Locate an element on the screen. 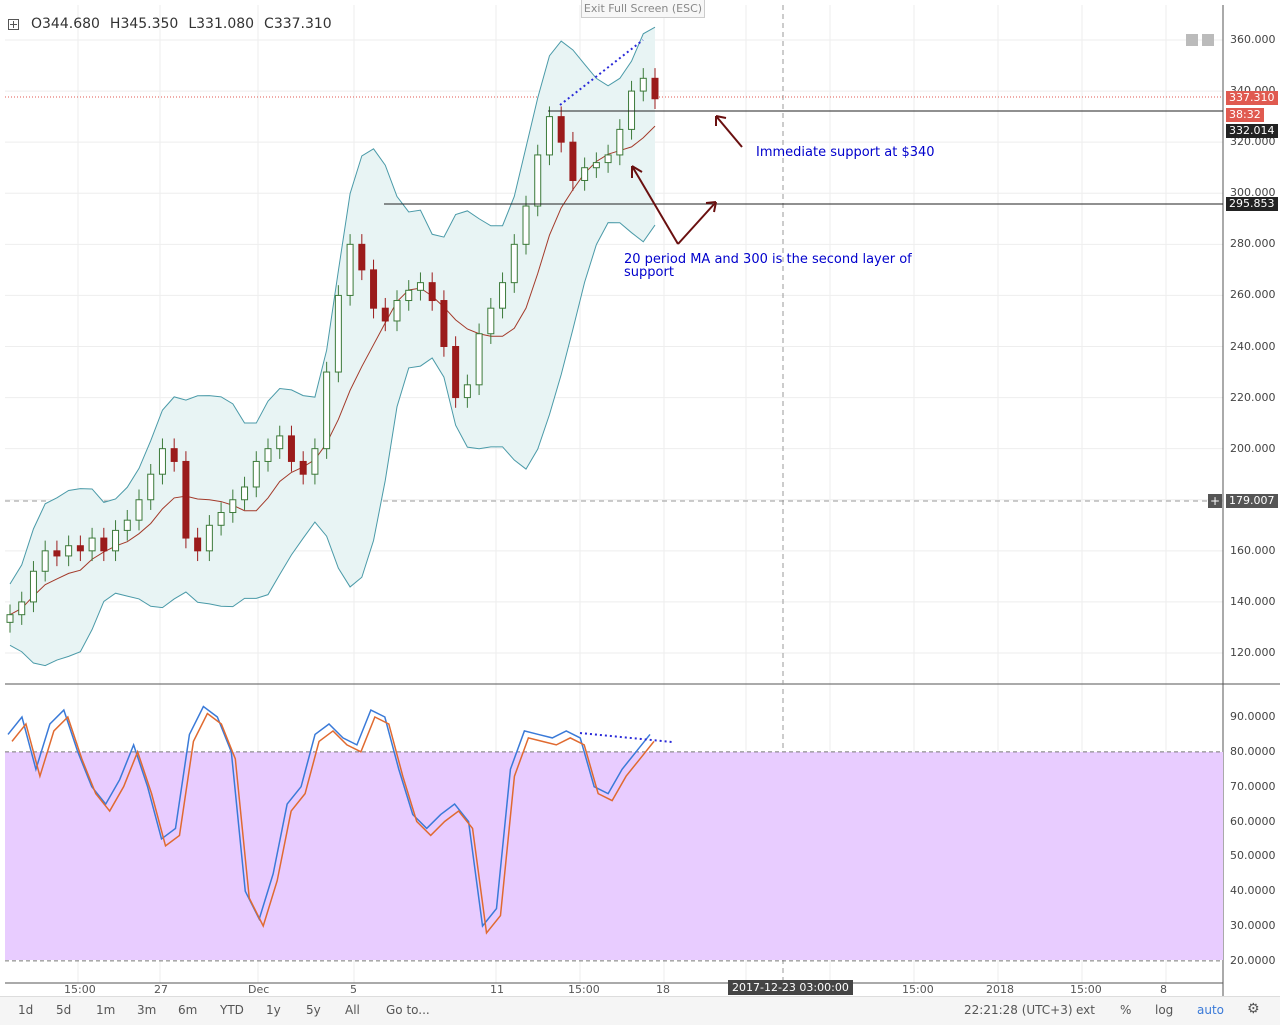 The width and height of the screenshot is (1280, 1025). oscillator-tick-label: 90.0000 is located at coordinates (1253, 716).